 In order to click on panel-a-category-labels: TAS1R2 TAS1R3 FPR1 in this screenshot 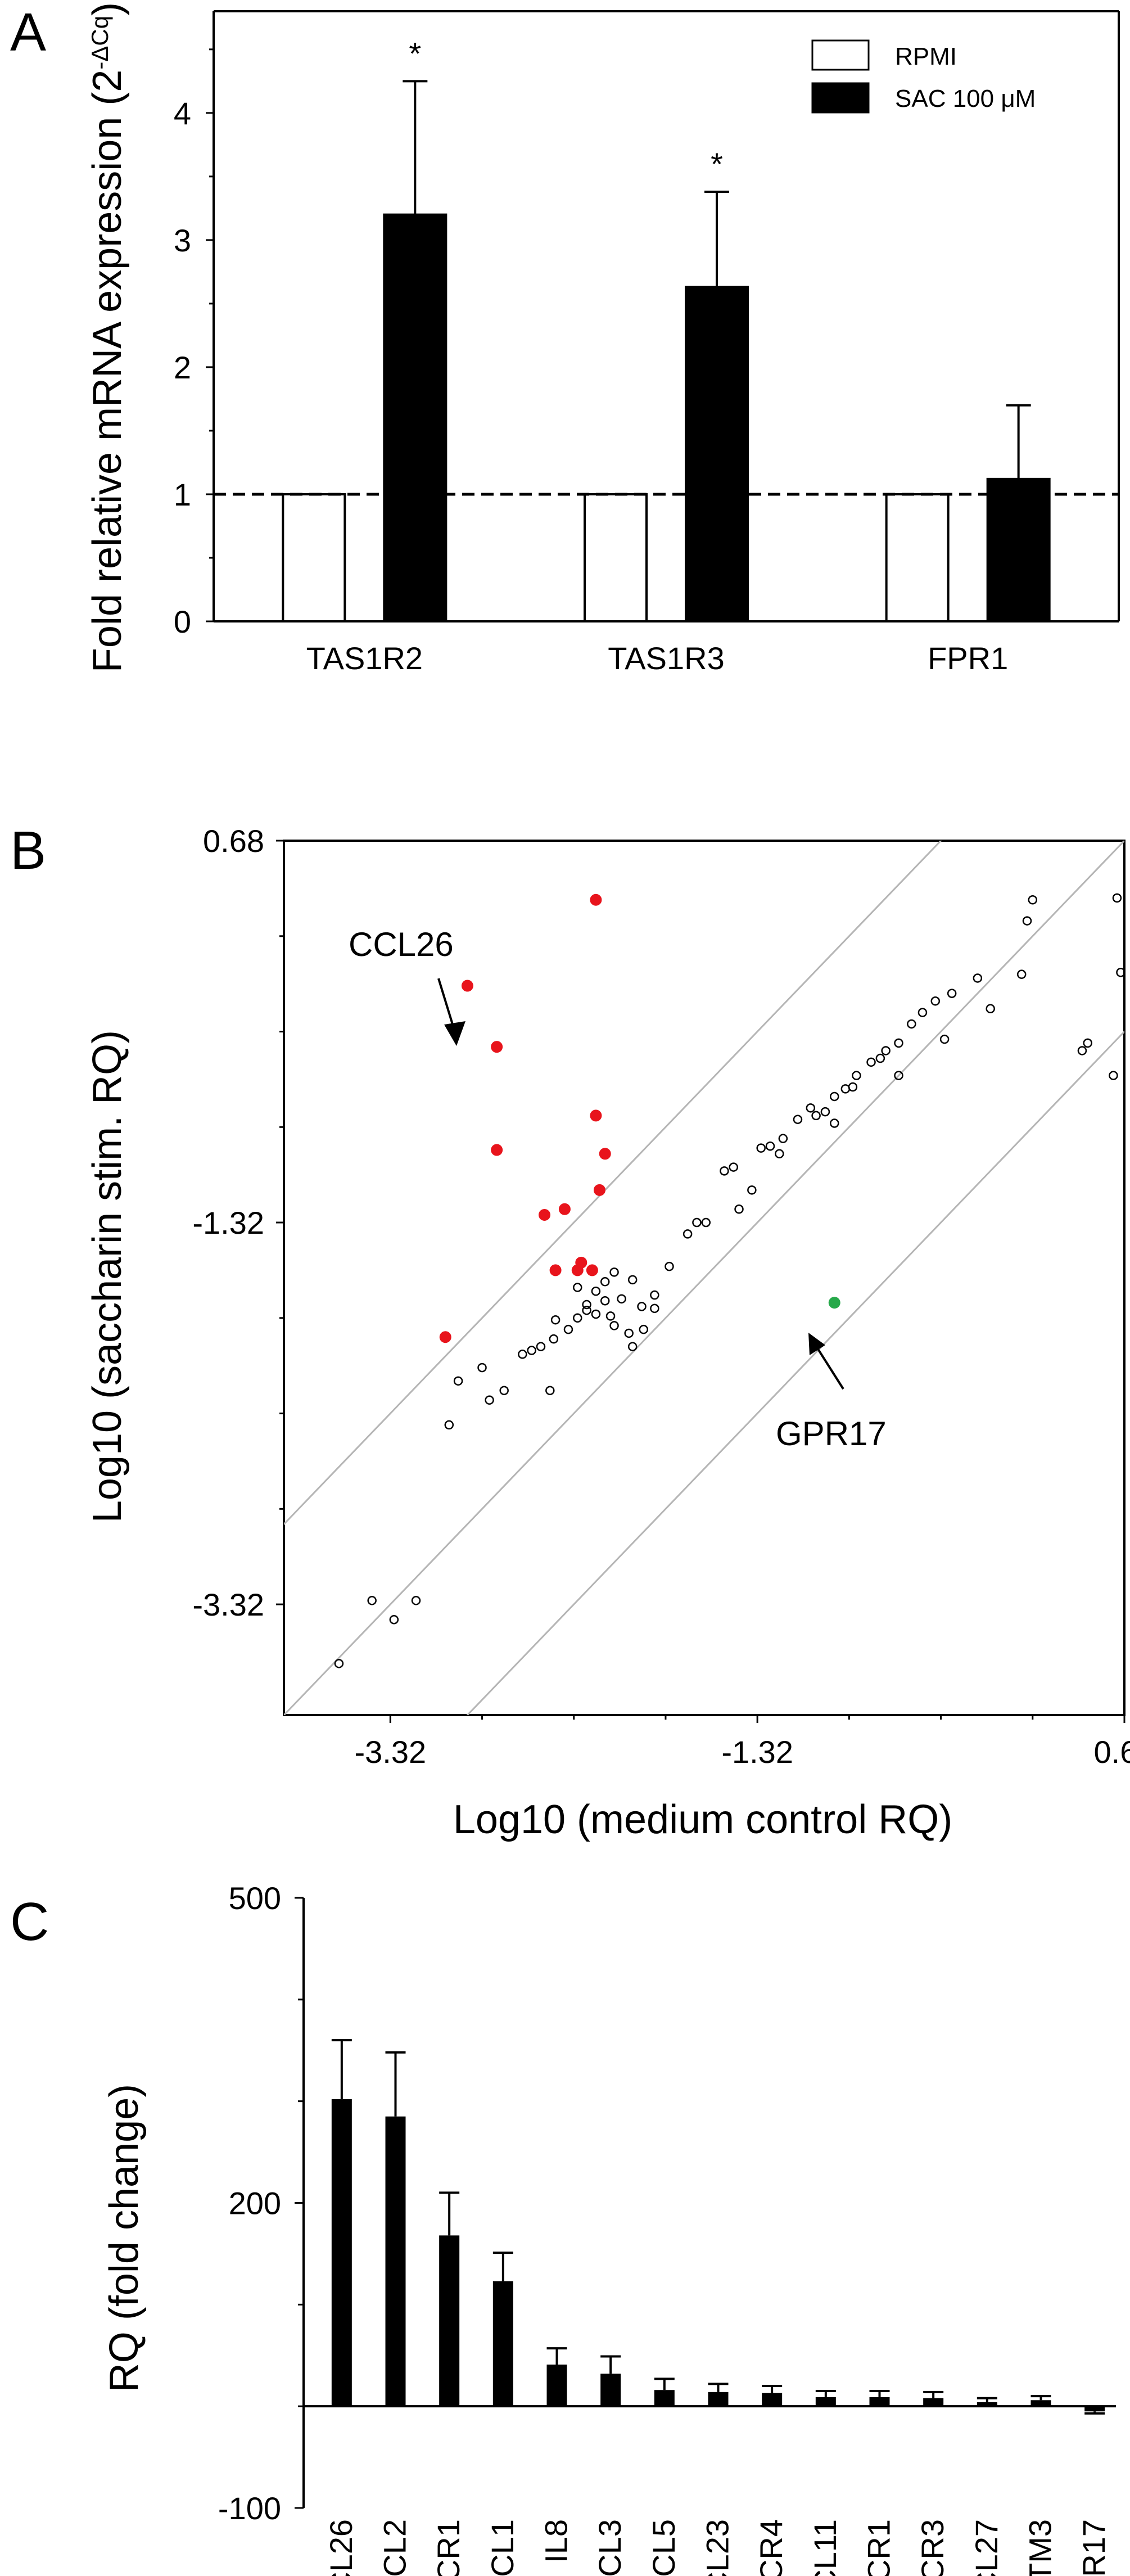, I will do `click(657, 658)`.